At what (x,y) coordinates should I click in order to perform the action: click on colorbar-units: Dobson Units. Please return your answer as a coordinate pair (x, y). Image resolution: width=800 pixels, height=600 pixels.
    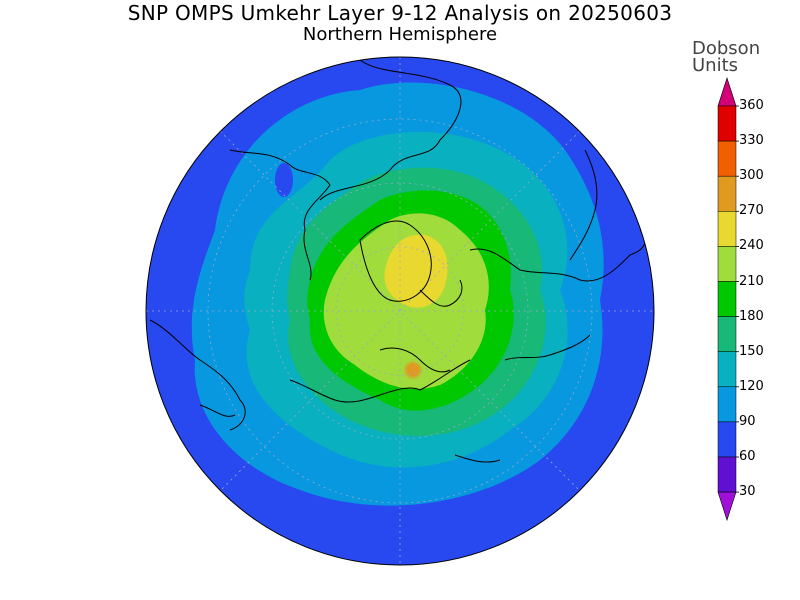
    Looking at the image, I should click on (726, 57).